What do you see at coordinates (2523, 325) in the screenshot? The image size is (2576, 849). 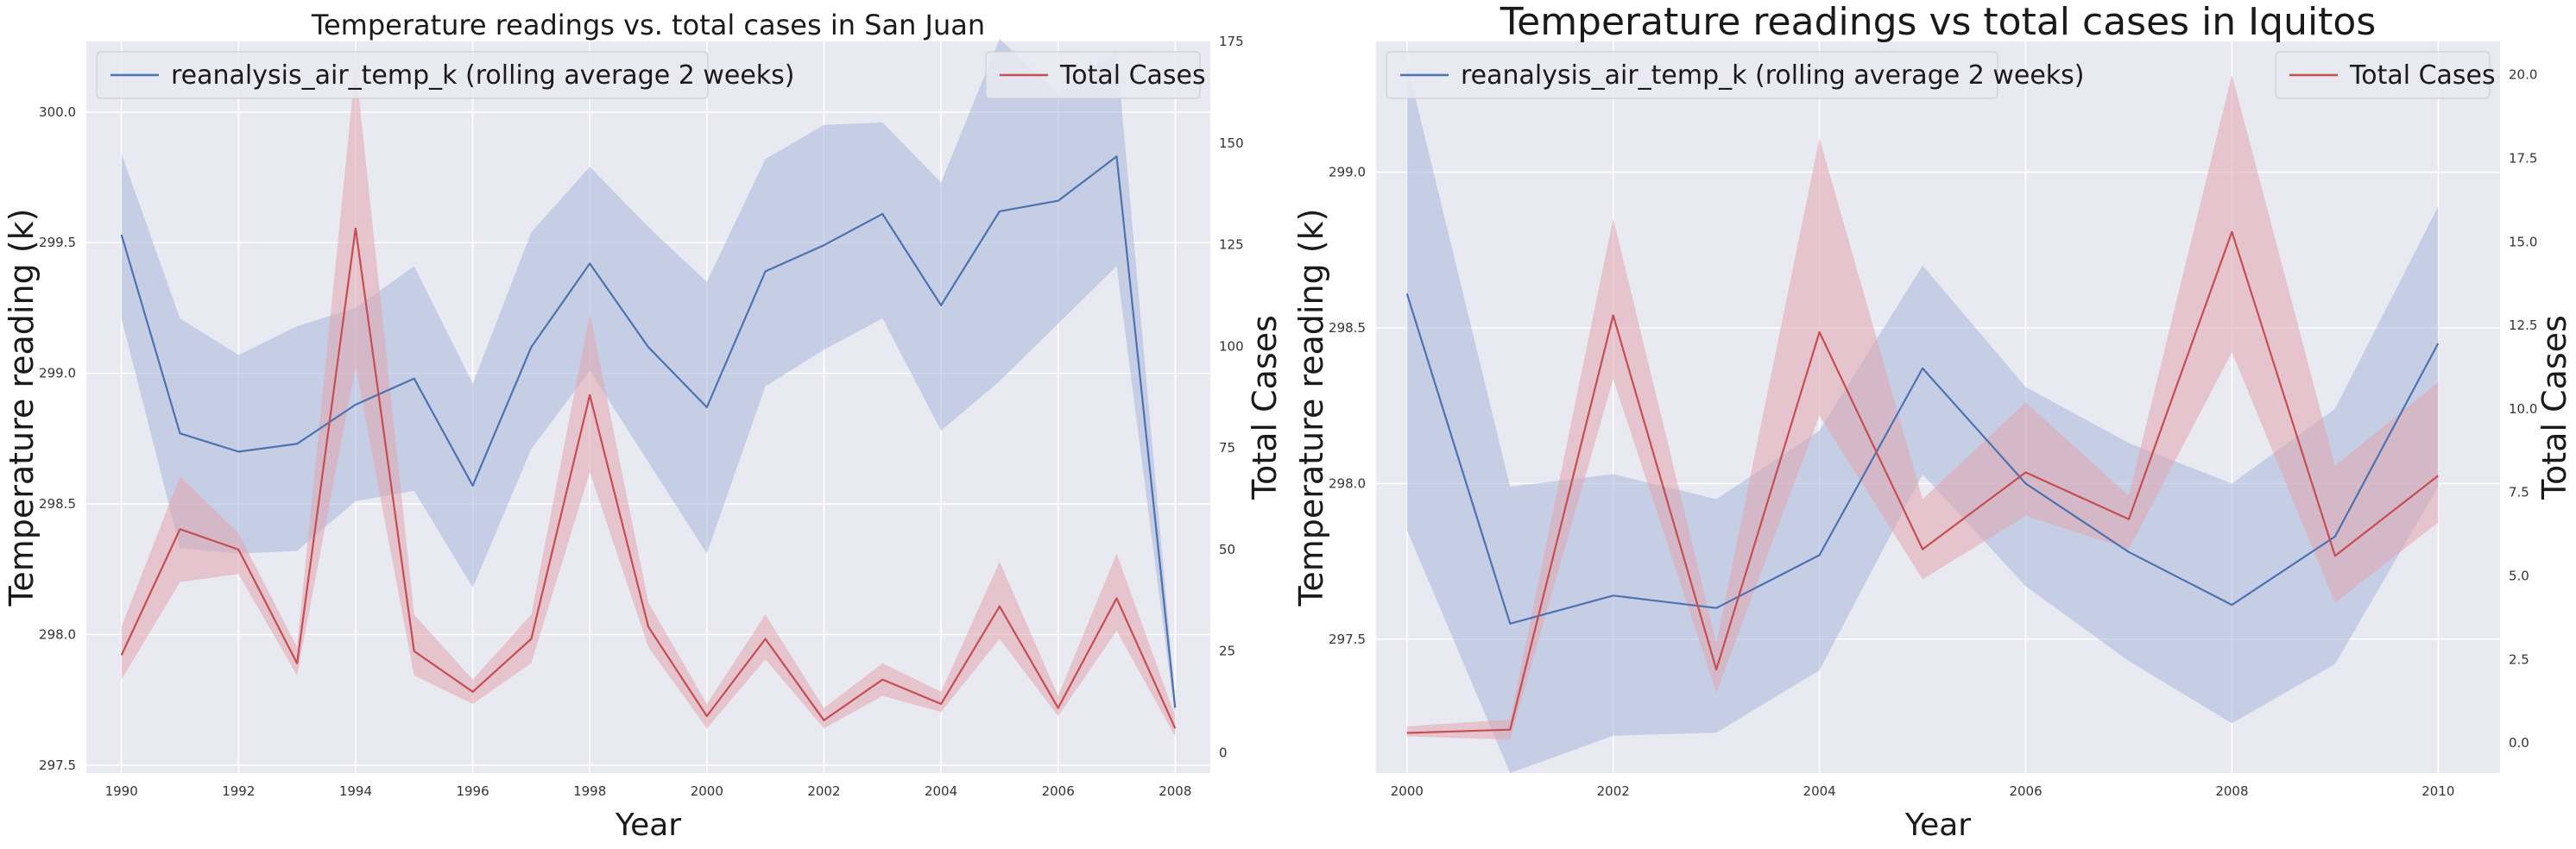 I see `y2-tick-label: 12.5` at bounding box center [2523, 325].